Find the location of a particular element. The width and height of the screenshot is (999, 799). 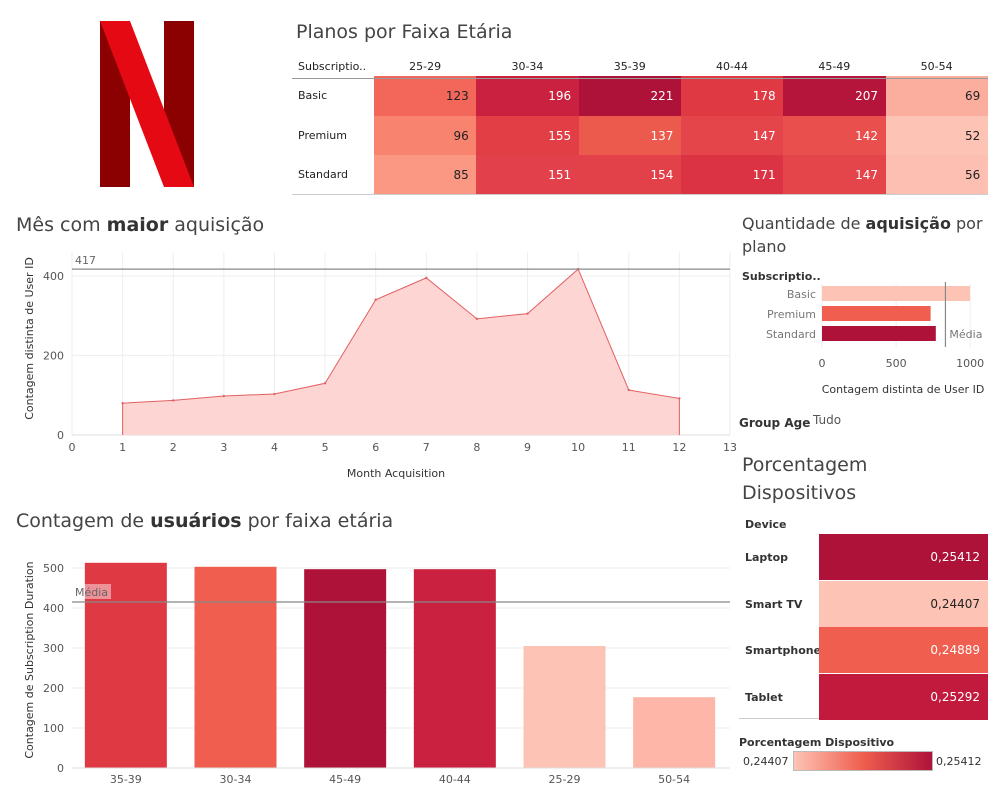

age-x-tick: 40-44 is located at coordinates (455, 779).